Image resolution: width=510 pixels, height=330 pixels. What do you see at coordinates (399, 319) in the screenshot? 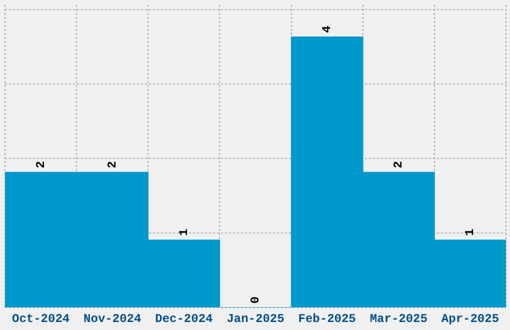
I see `x-tick-label: Mar-2025` at bounding box center [399, 319].